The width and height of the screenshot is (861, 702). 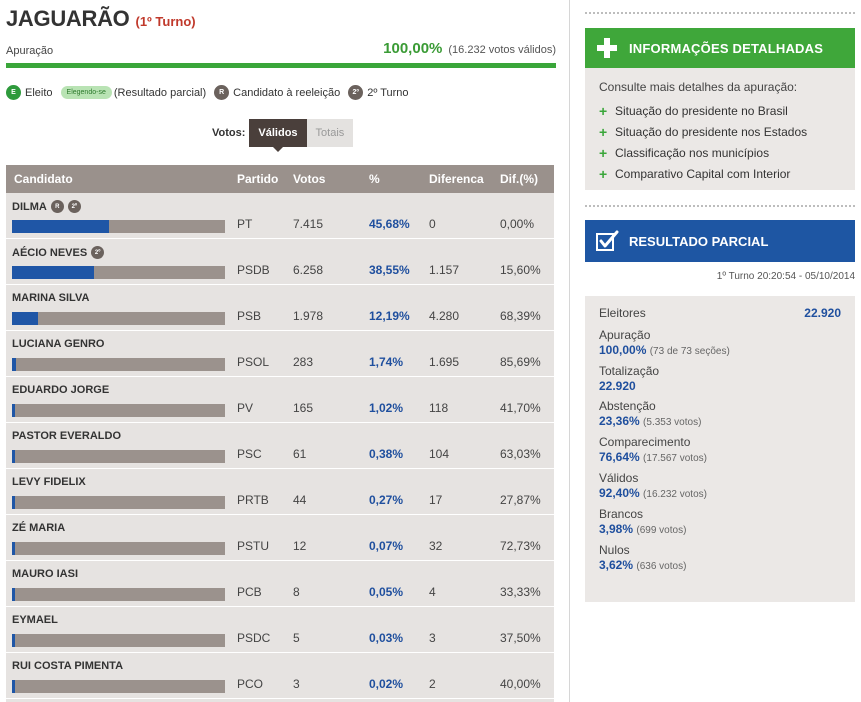 What do you see at coordinates (245, 408) in the screenshot?
I see `party-cell: PV` at bounding box center [245, 408].